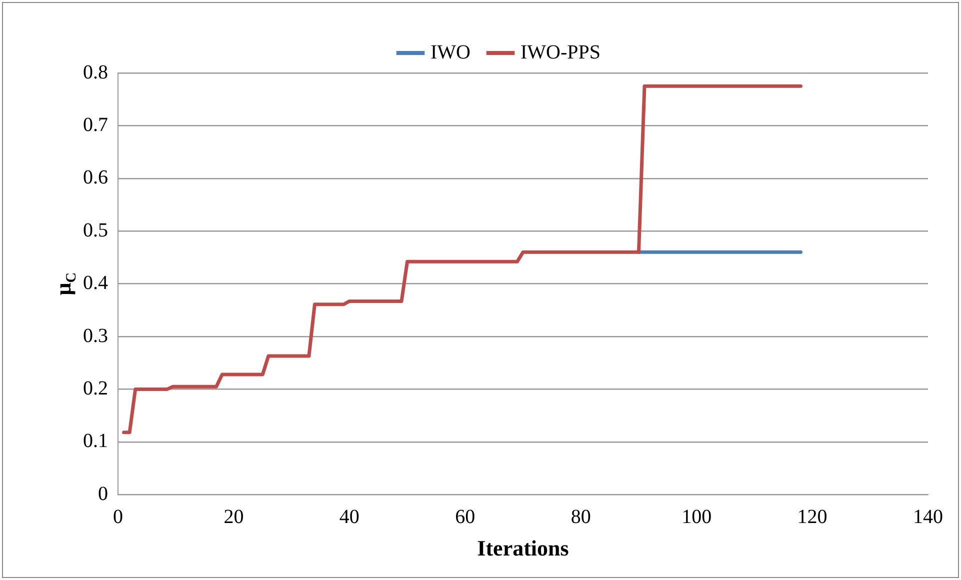 The image size is (961, 580). Describe the element at coordinates (95, 125) in the screenshot. I see `y-tick-label: 0.7` at that location.